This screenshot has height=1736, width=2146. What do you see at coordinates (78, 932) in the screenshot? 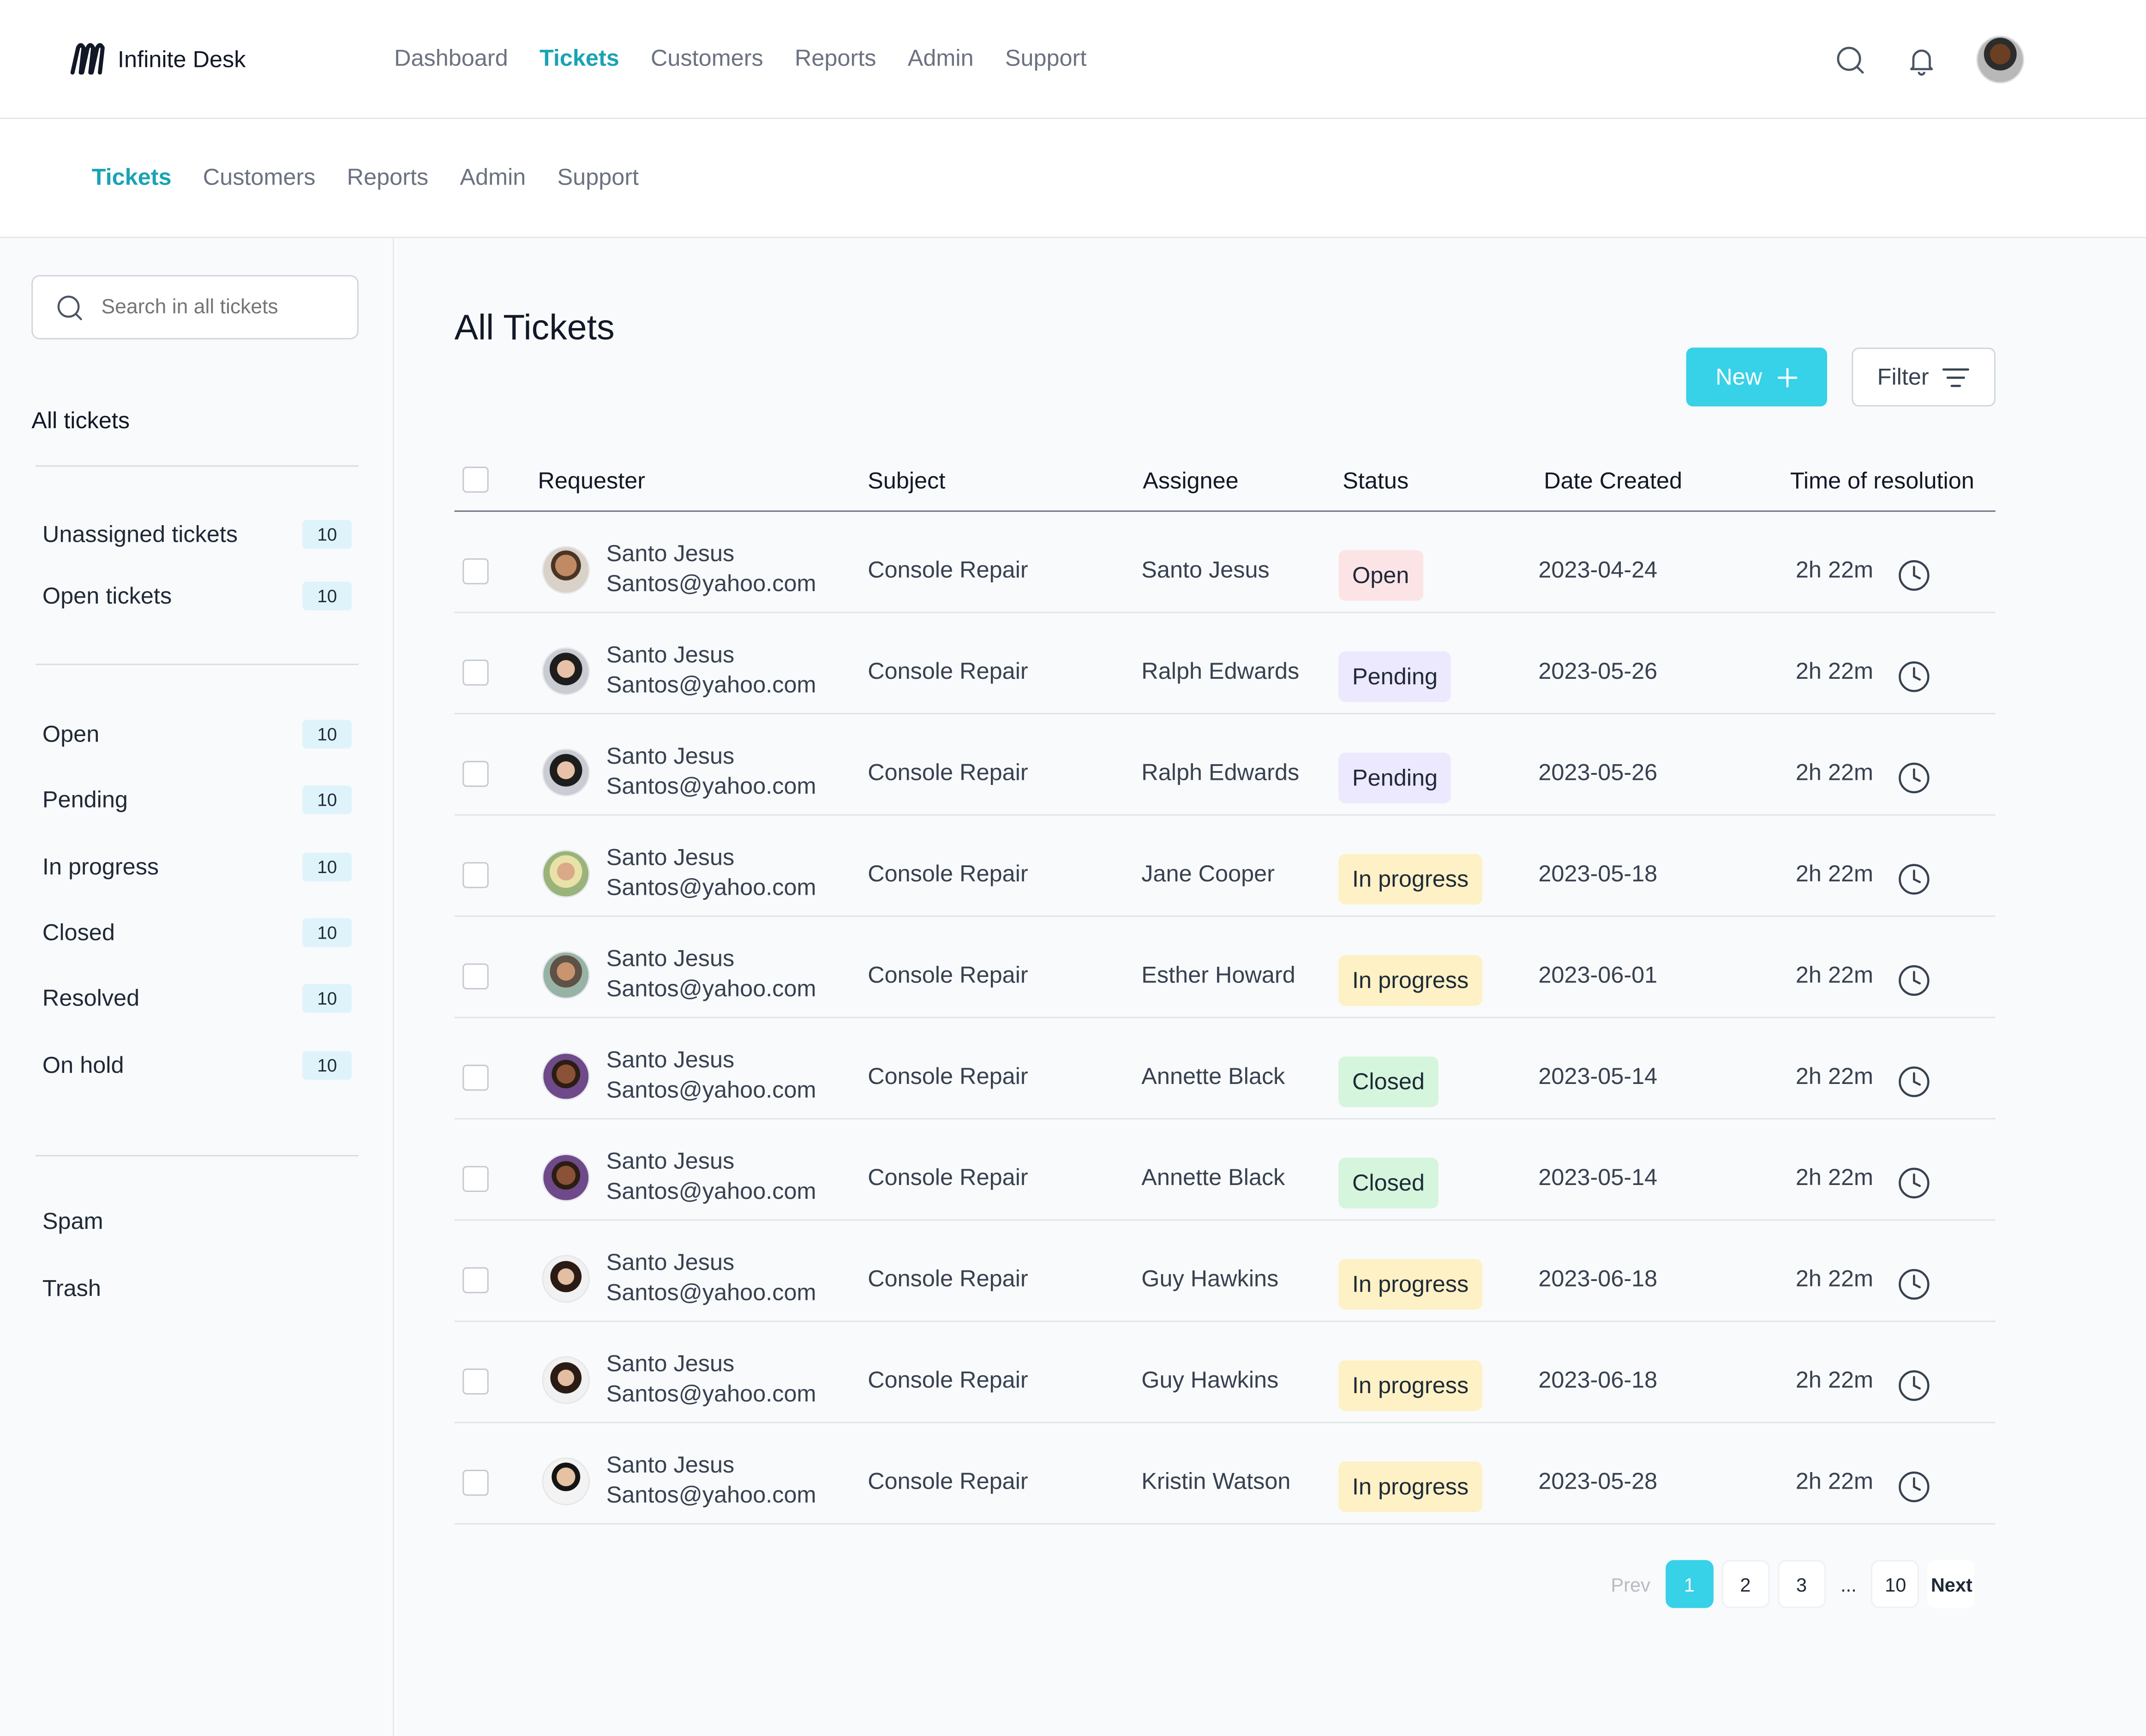
I see `sidebar-item-label: Closed` at bounding box center [78, 932].